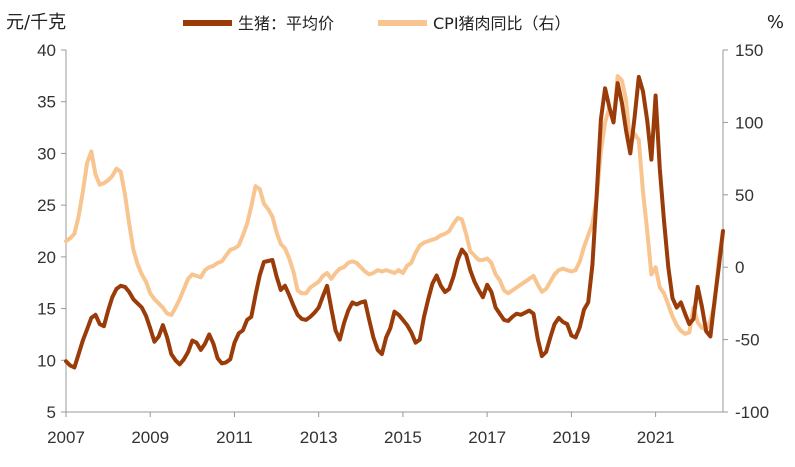 The height and width of the screenshot is (467, 795). I want to click on x-tick-label: 2011, so click(234, 437).